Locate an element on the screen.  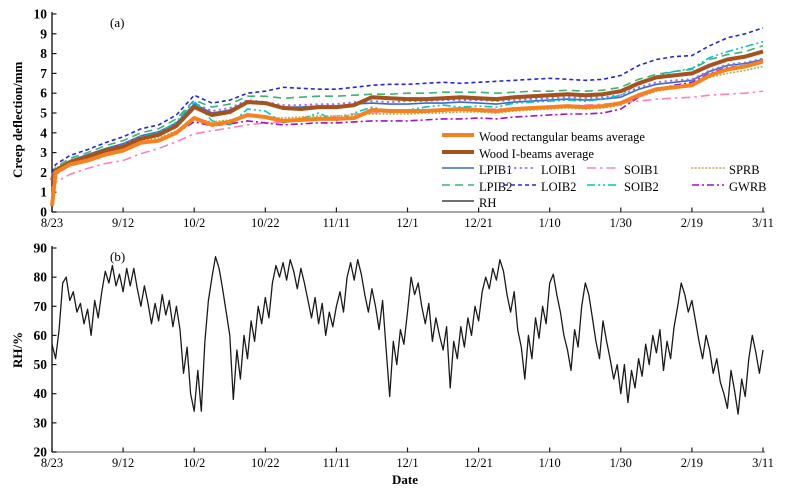
legend-label: SOIB2 is located at coordinates (641, 186).